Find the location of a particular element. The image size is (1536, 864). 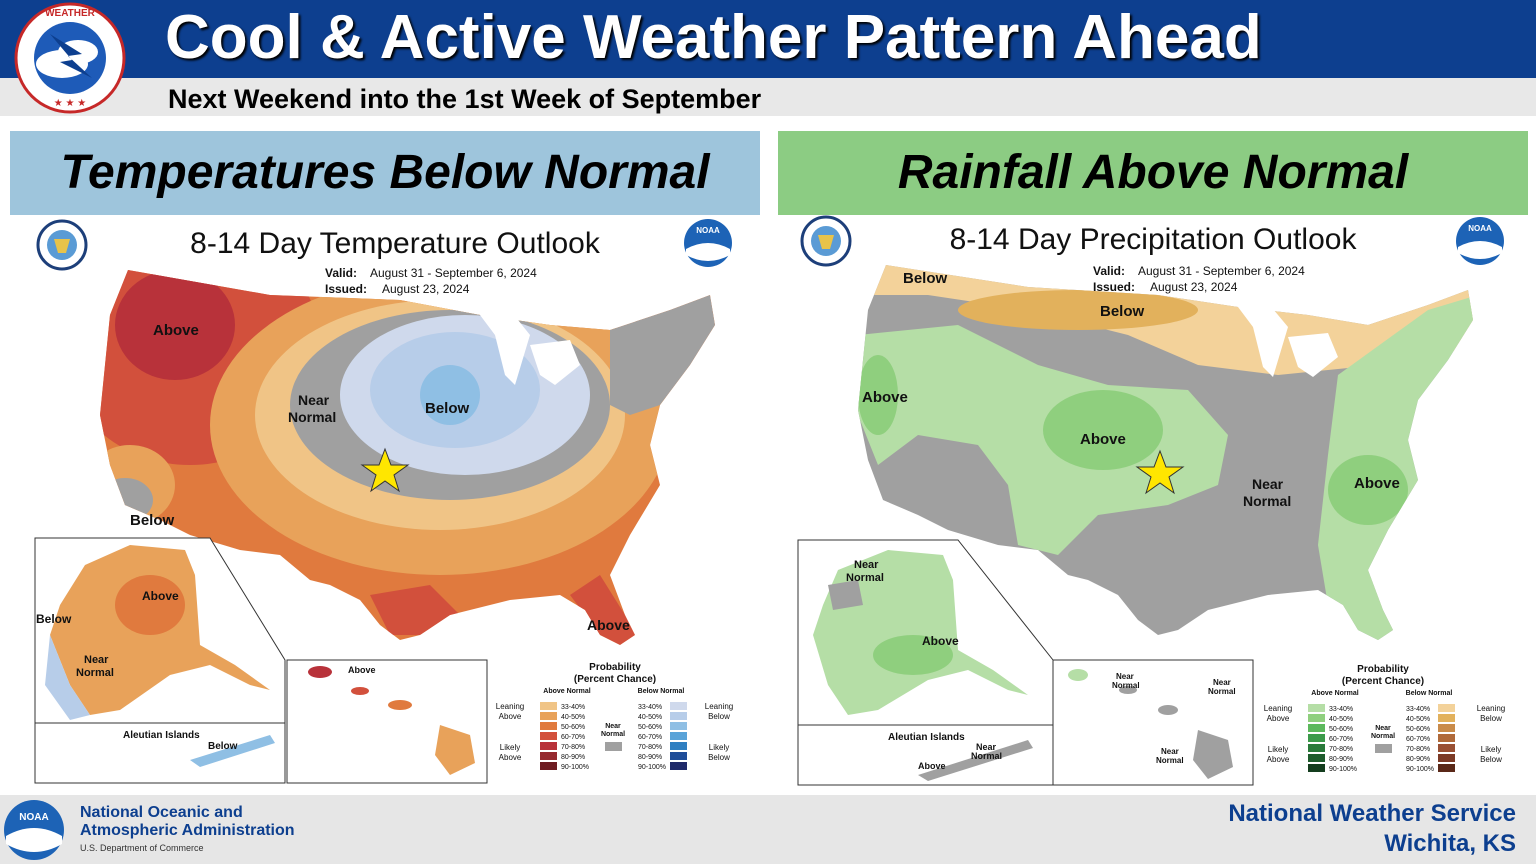

noaa-department: U.S. Department of Commerce is located at coordinates (142, 848).